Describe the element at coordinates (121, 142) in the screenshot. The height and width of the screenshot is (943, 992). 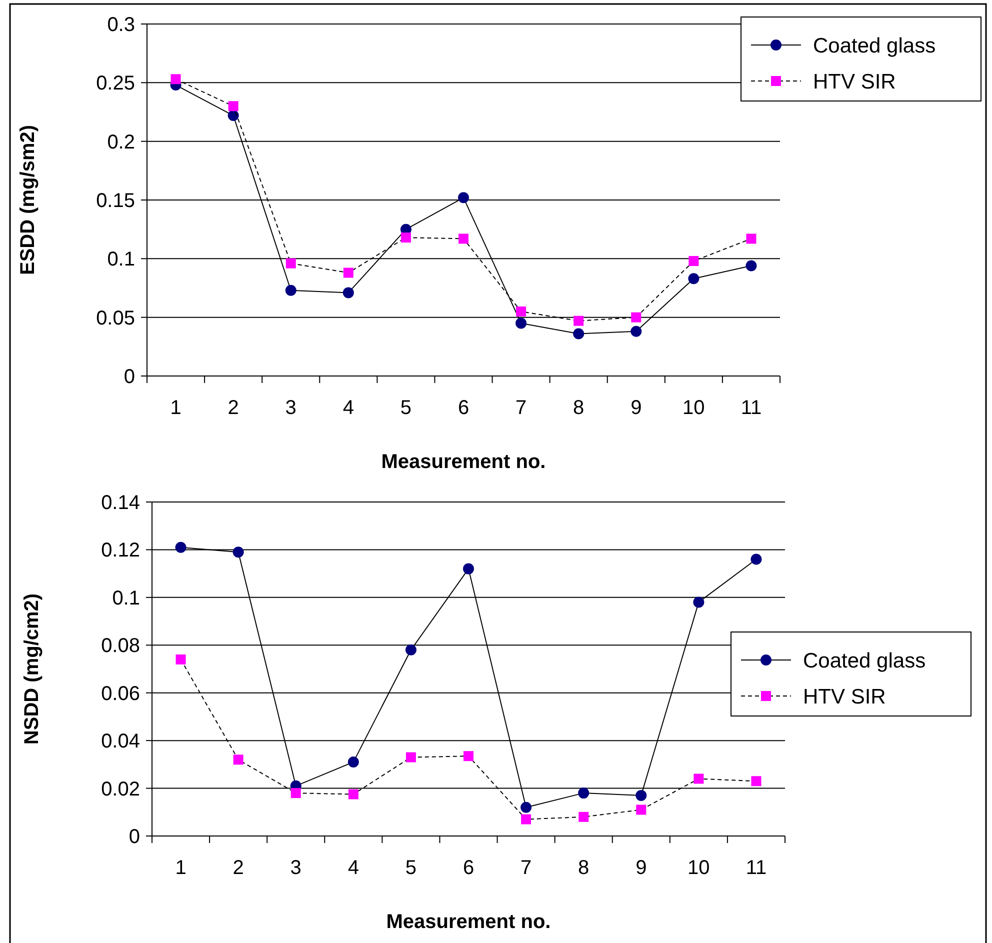
I see `y-tick-label: 0.2` at that location.